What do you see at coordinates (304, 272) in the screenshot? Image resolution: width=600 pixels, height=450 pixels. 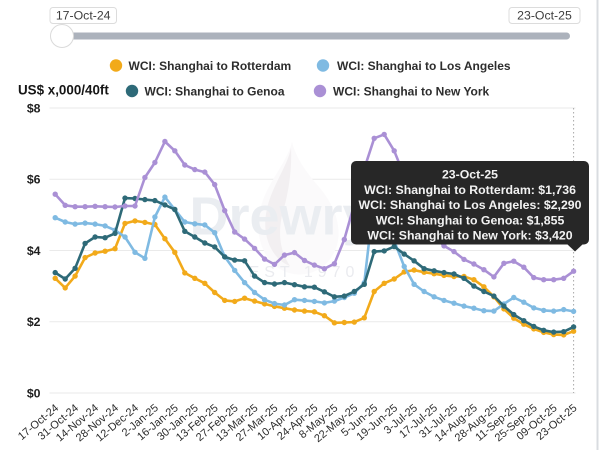 I see `svg-text: EST 1970` at bounding box center [304, 272].